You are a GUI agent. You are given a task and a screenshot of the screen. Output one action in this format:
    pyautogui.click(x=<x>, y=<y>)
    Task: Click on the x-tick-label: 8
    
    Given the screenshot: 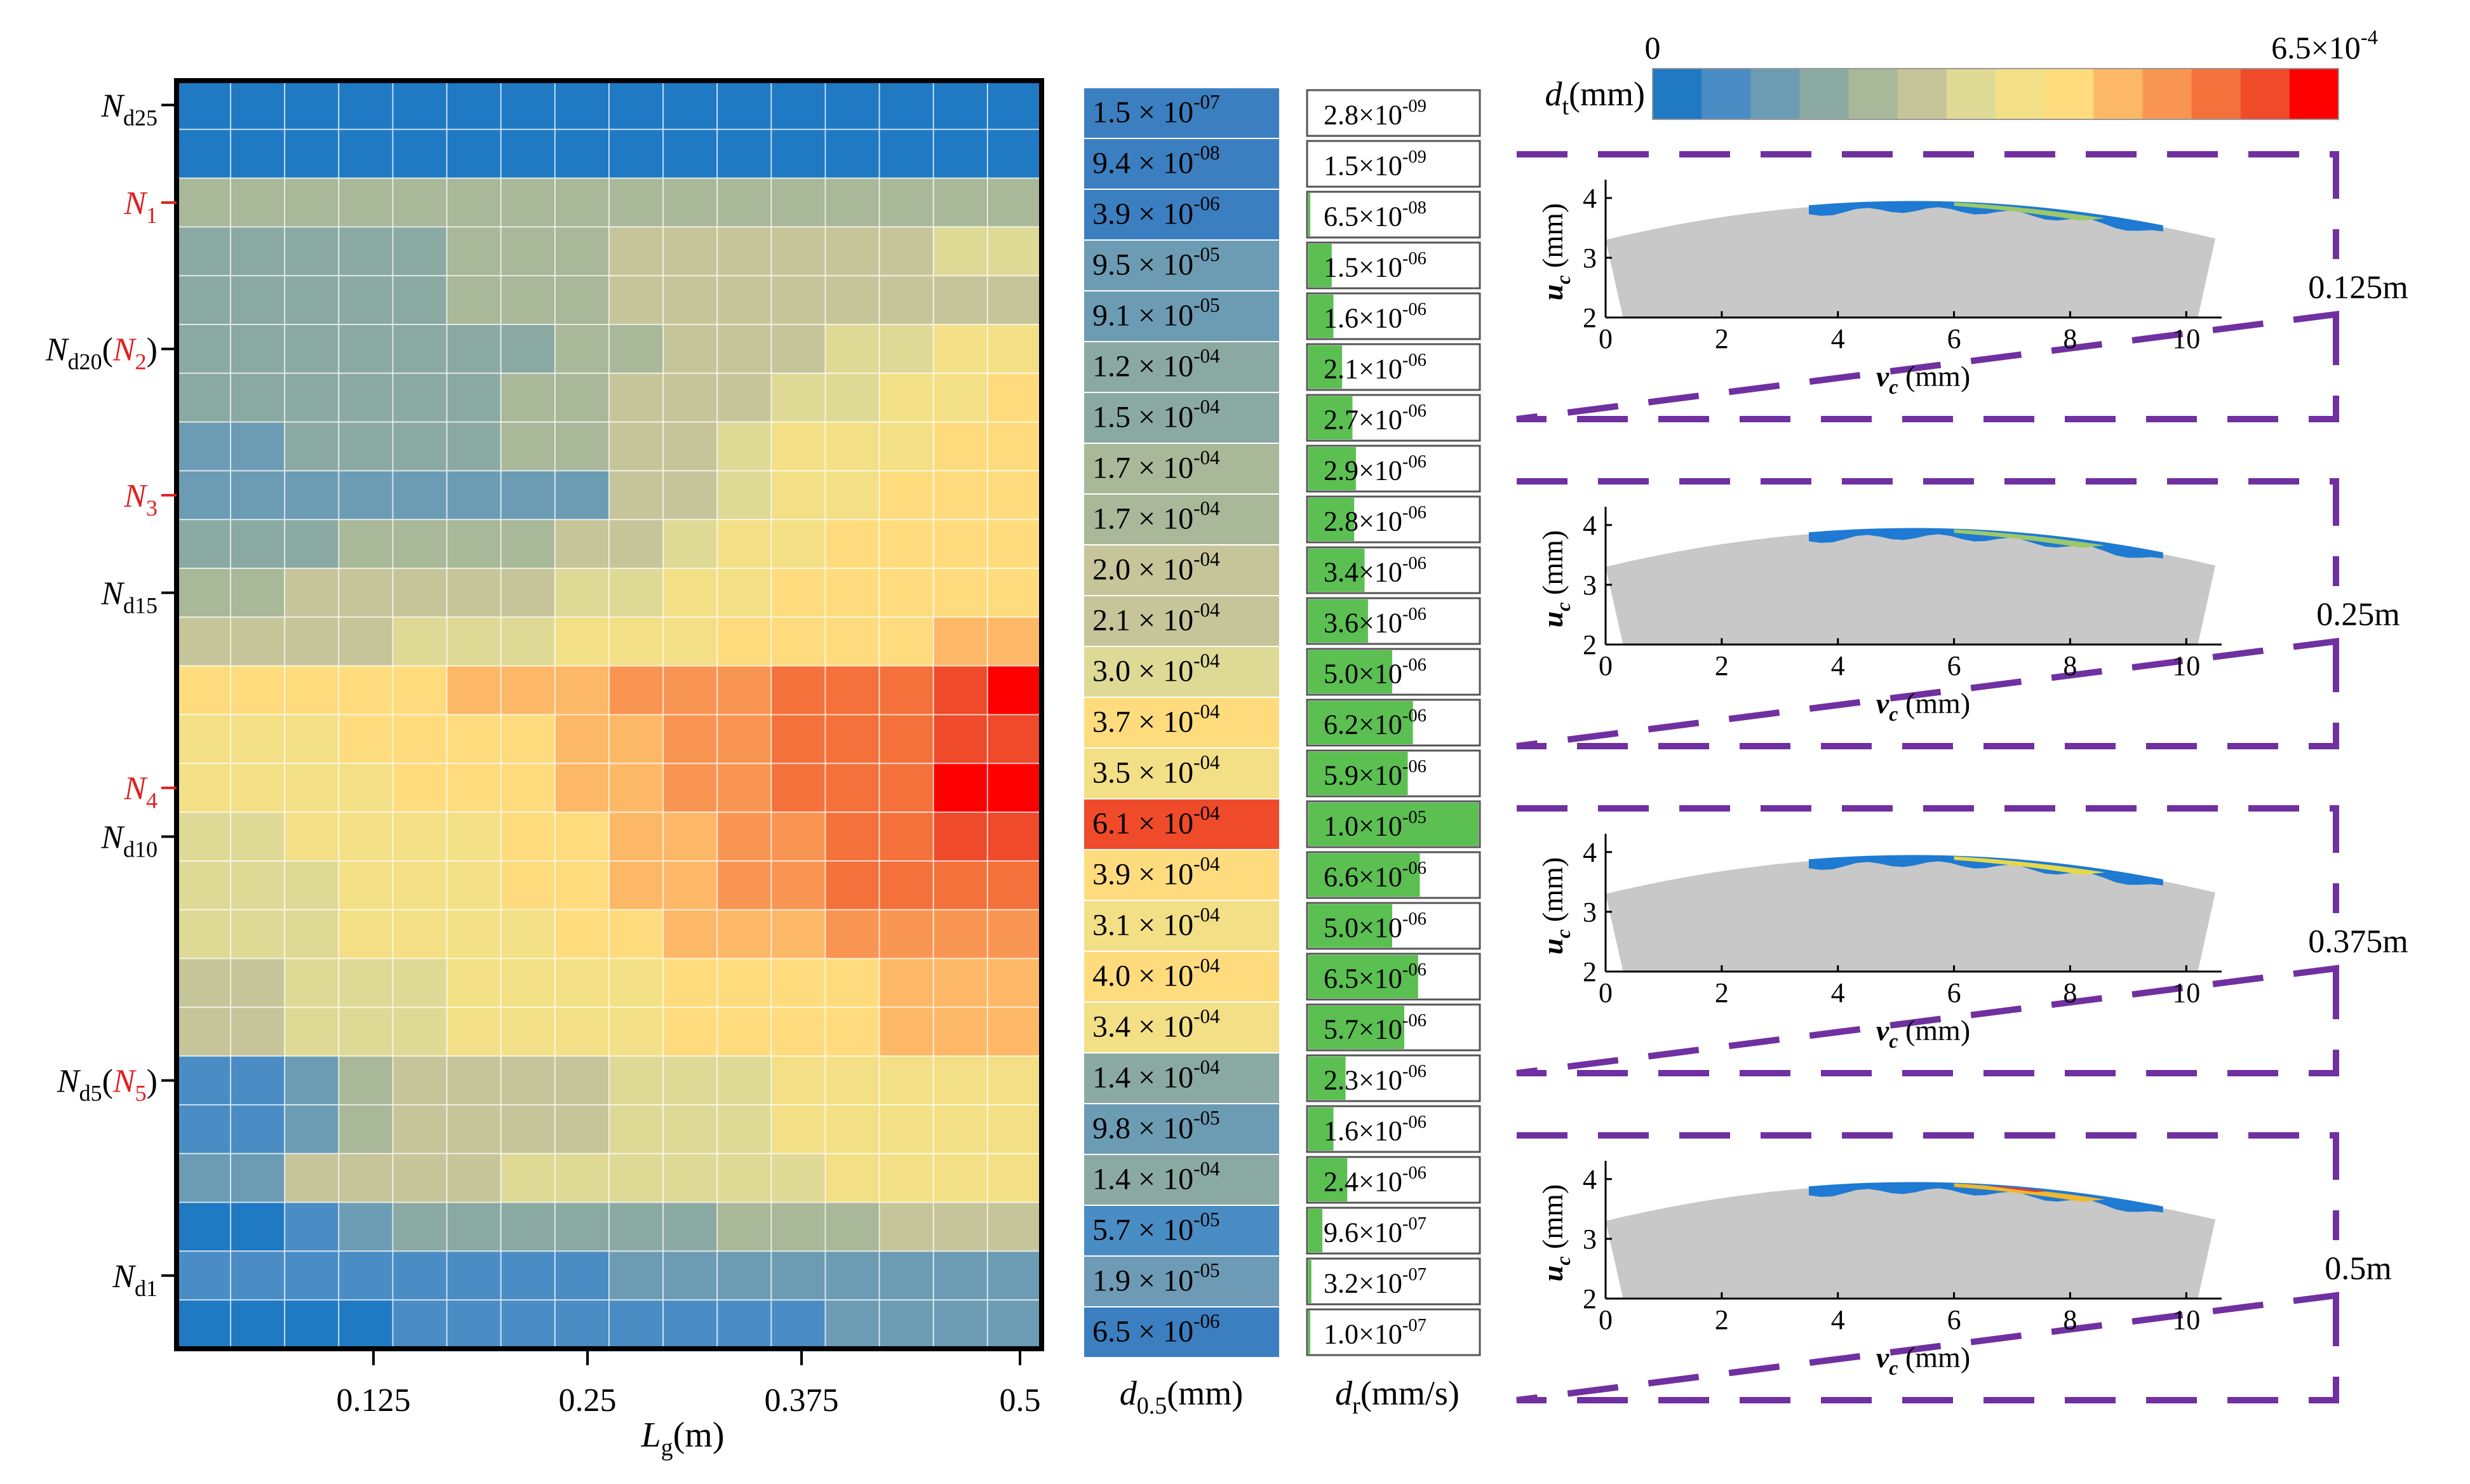 What is the action you would take?
    pyautogui.click(x=2070, y=338)
    